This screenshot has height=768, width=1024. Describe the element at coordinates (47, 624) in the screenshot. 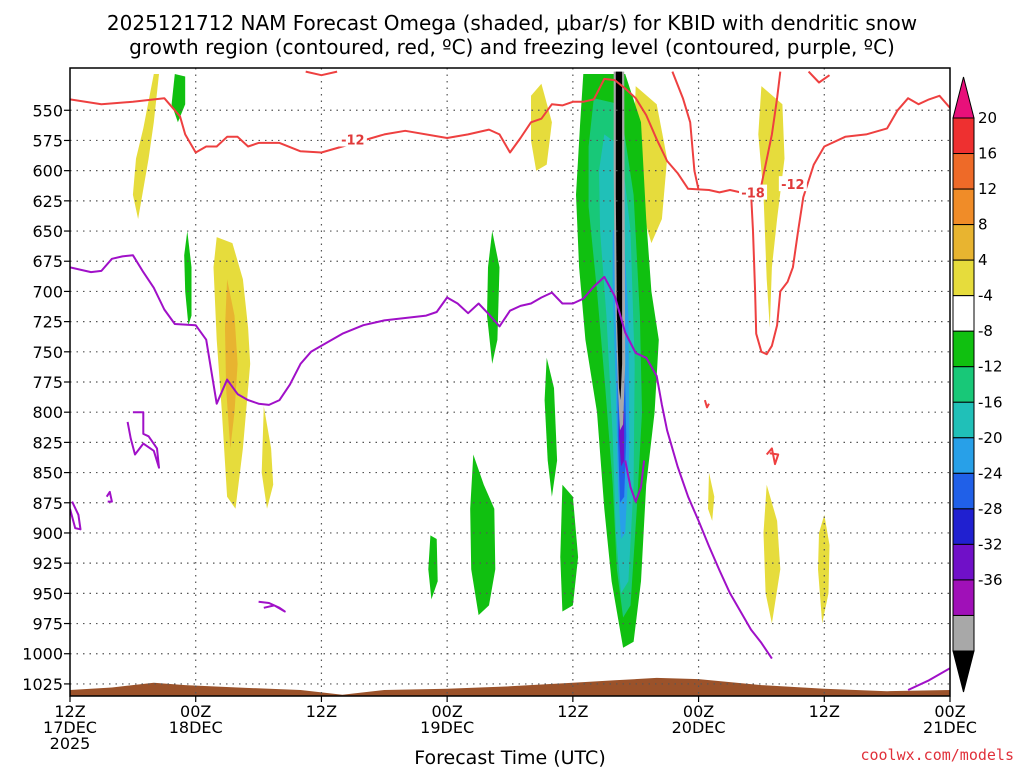

I see `y-tick-label: 975` at that location.